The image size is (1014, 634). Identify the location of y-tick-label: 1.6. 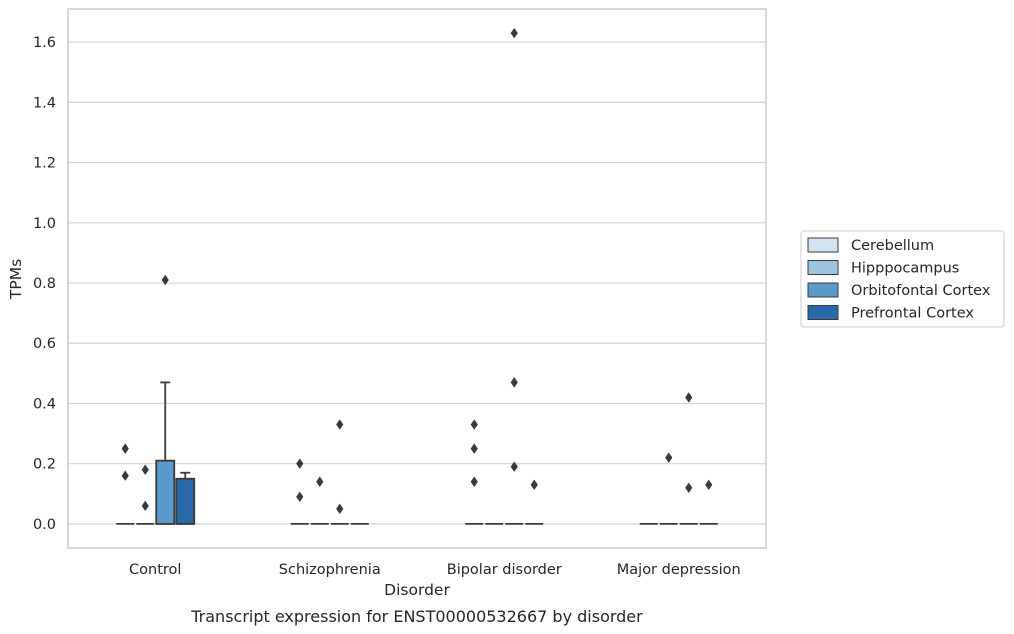
(44, 43).